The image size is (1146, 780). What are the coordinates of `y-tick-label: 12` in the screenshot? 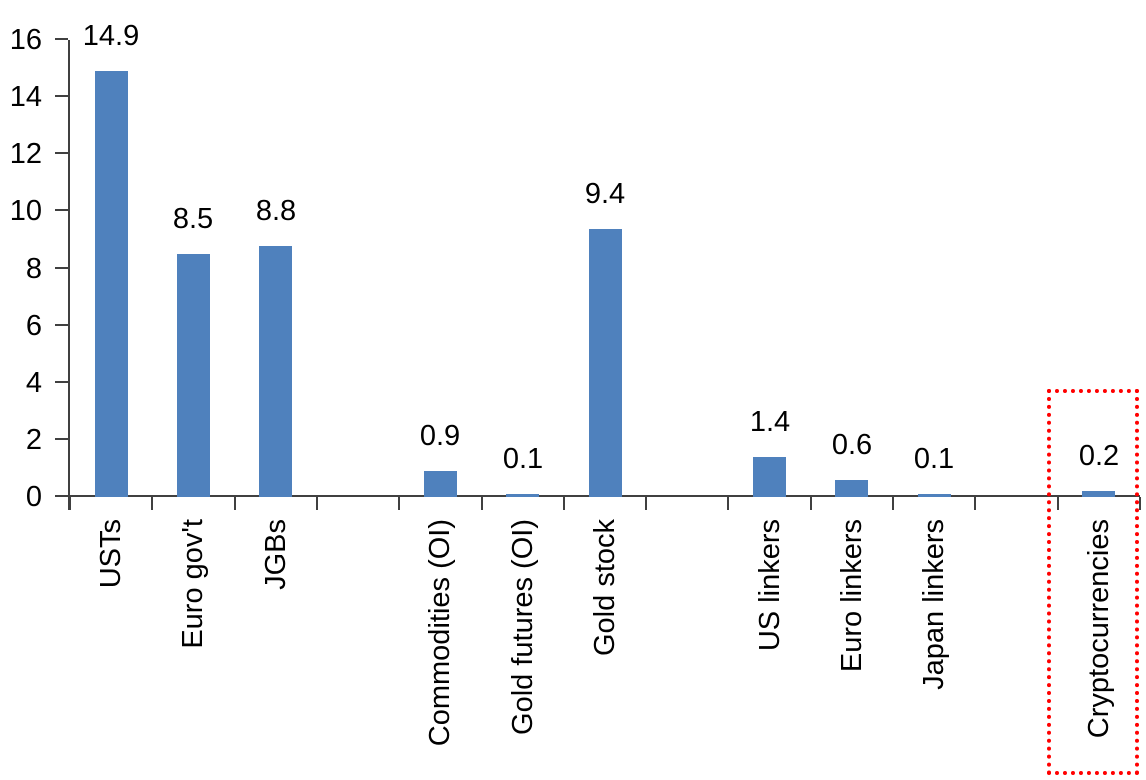 It's located at (25, 154).